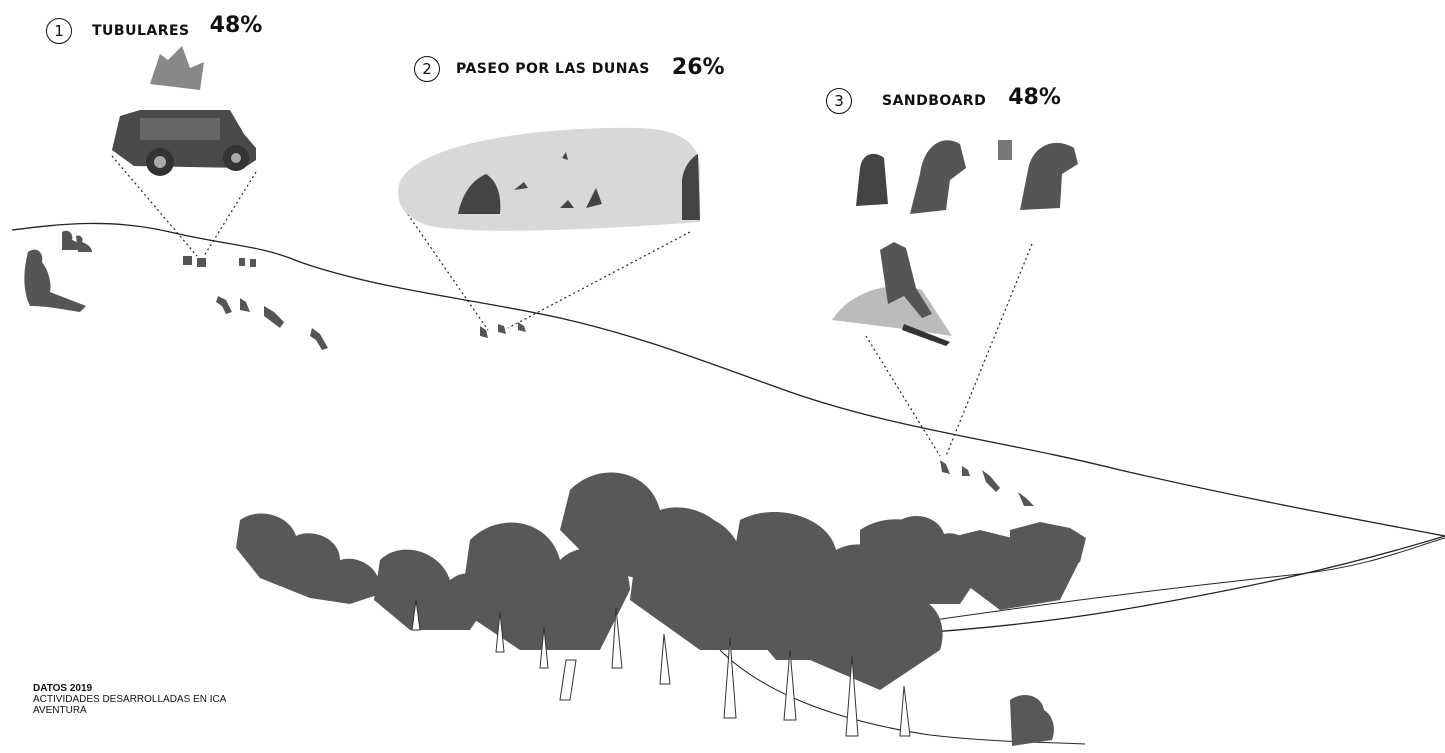  Describe the element at coordinates (839, 101) in the screenshot. I see `activity-number-badge: 3` at that location.